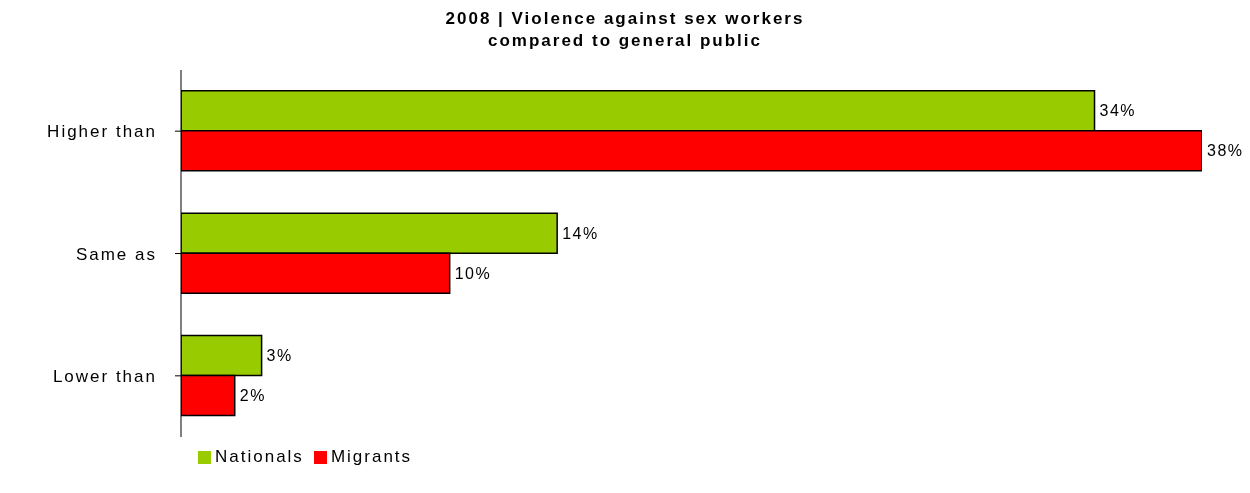 The height and width of the screenshot is (493, 1250). I want to click on chart-title: 2008 | Violence against sex workers compared to general public, so click(625, 30).